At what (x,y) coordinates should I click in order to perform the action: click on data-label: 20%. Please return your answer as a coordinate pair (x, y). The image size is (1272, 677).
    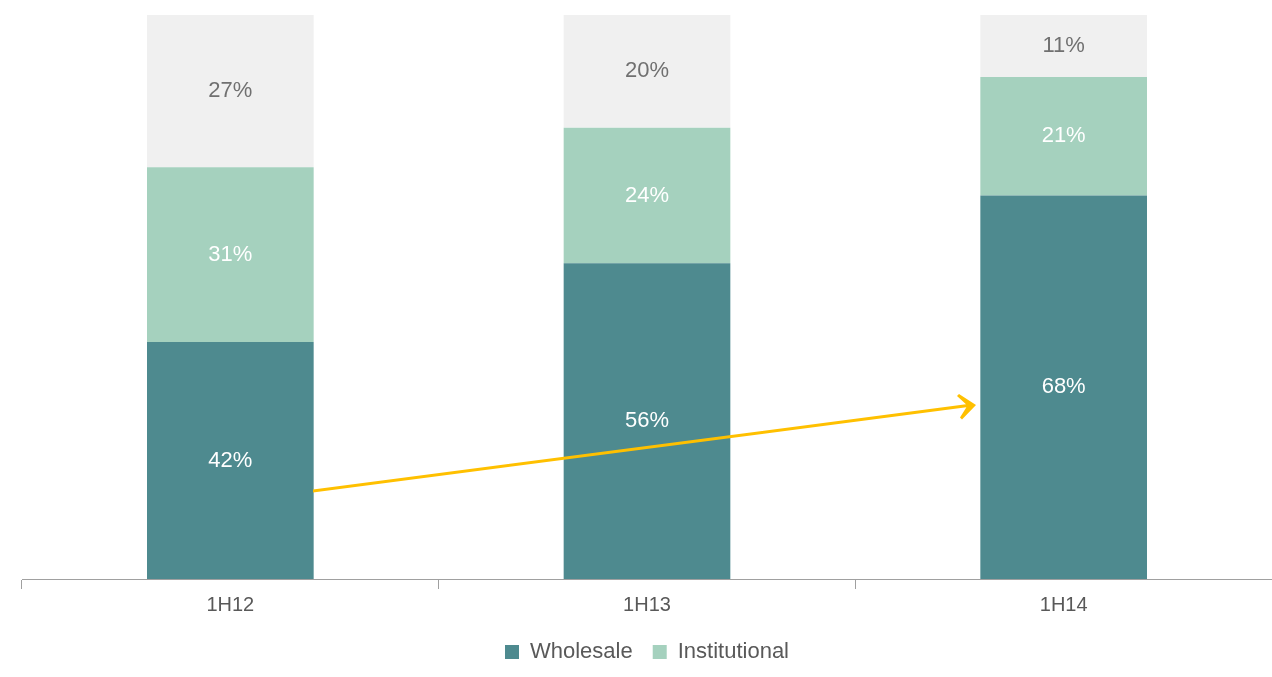
    Looking at the image, I should click on (647, 70).